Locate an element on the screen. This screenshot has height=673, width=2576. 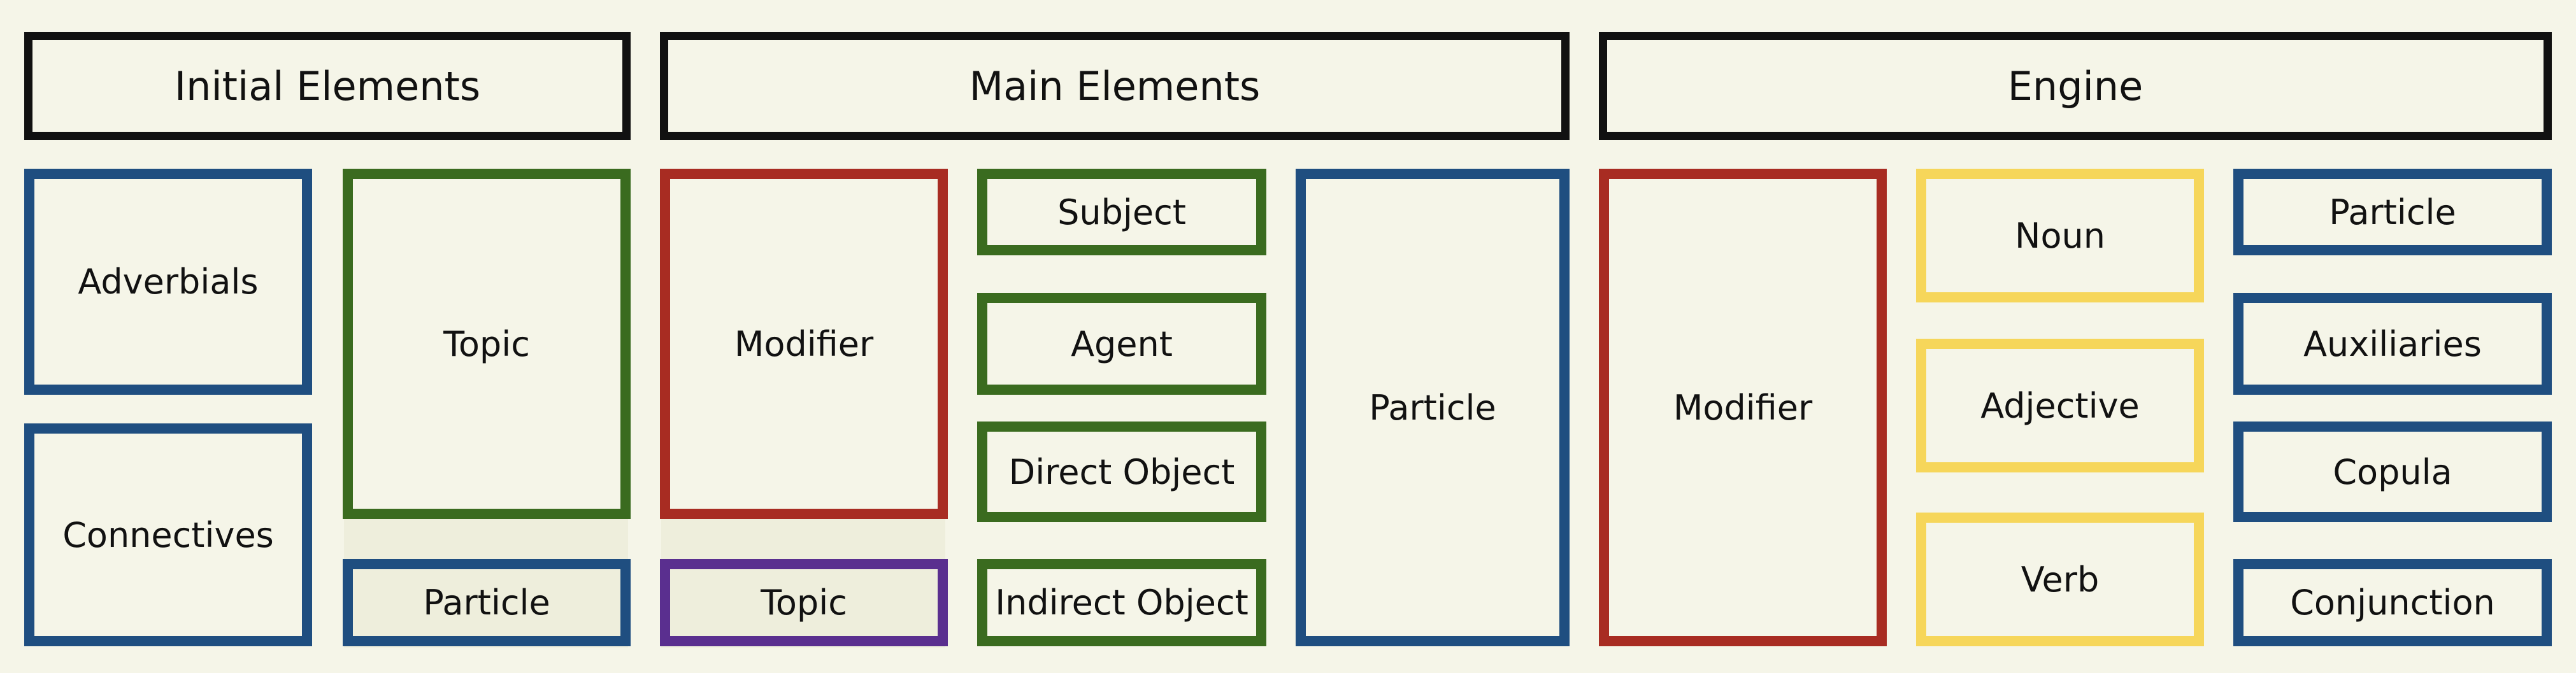
main-subject-box: Subject is located at coordinates (1121, 212).